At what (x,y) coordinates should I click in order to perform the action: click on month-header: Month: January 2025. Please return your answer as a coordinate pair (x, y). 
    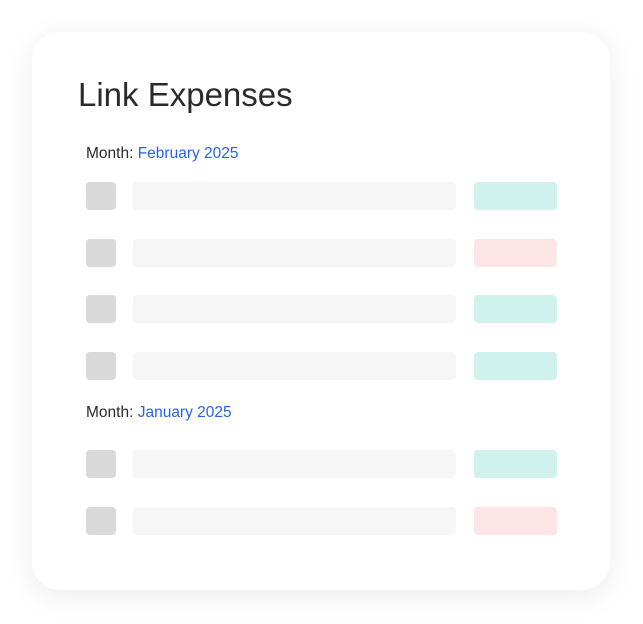
    Looking at the image, I should click on (159, 413).